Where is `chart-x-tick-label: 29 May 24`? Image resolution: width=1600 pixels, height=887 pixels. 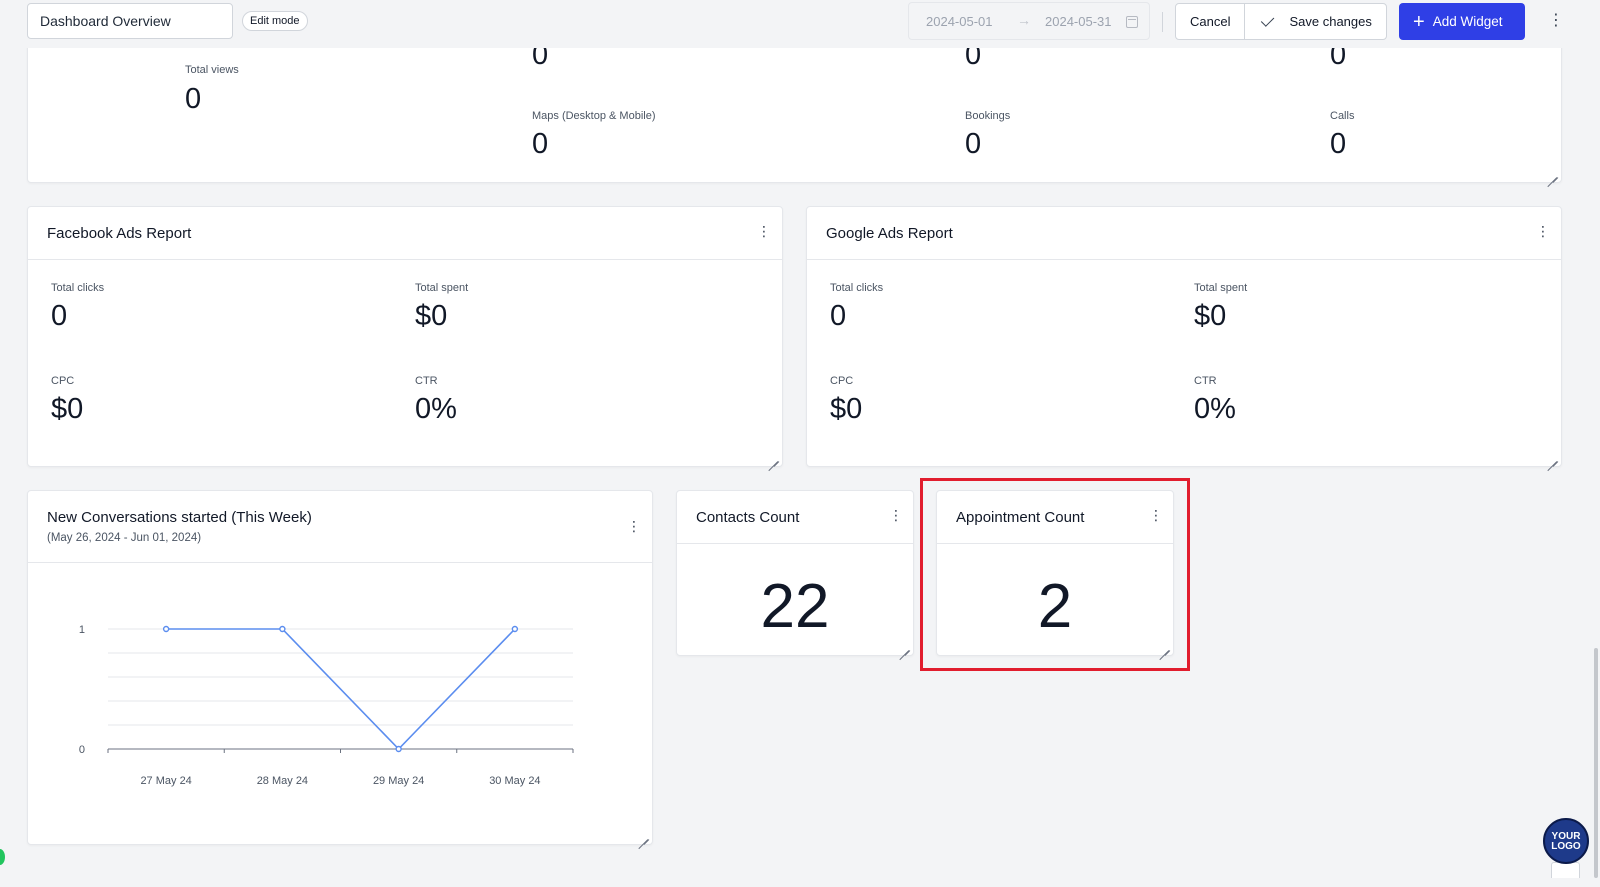
chart-x-tick-label: 29 May 24 is located at coordinates (398, 781).